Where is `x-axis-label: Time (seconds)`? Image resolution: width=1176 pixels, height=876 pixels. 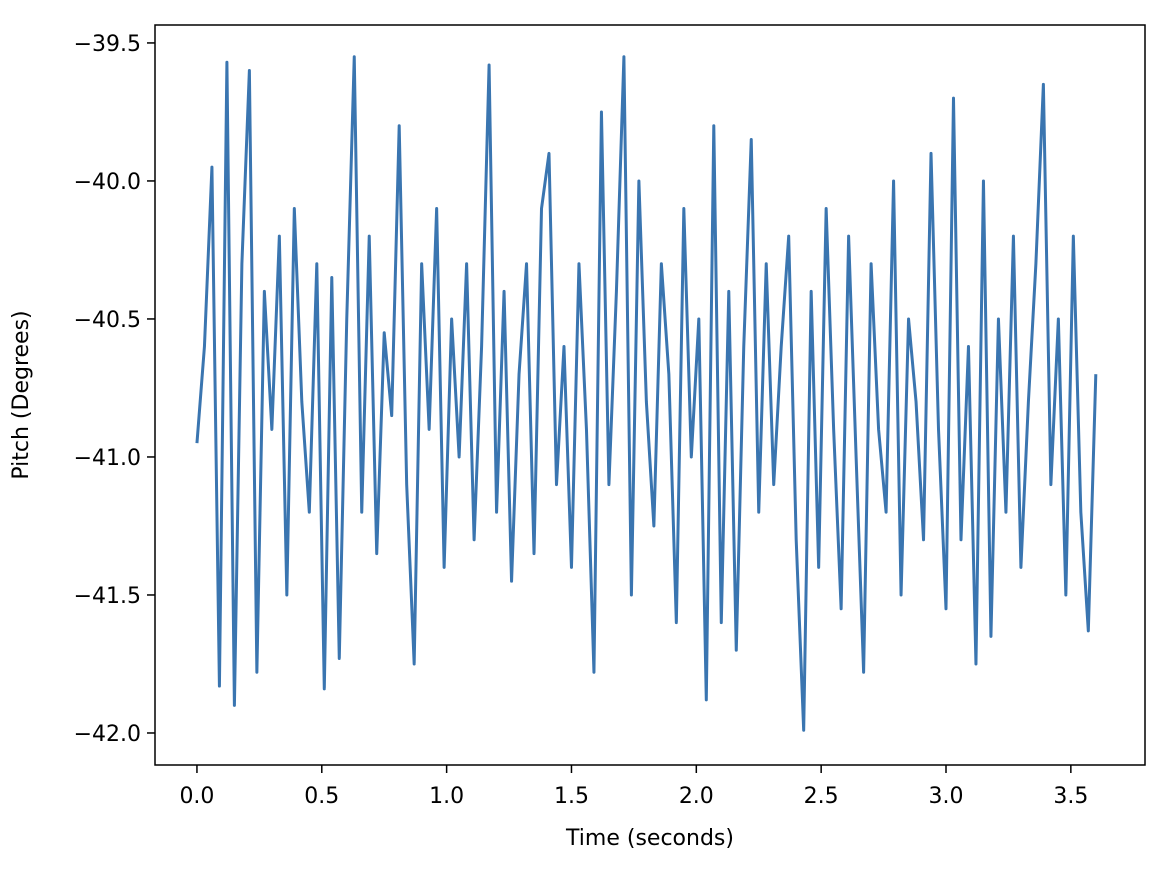
x-axis-label: Time (seconds) is located at coordinates (649, 838).